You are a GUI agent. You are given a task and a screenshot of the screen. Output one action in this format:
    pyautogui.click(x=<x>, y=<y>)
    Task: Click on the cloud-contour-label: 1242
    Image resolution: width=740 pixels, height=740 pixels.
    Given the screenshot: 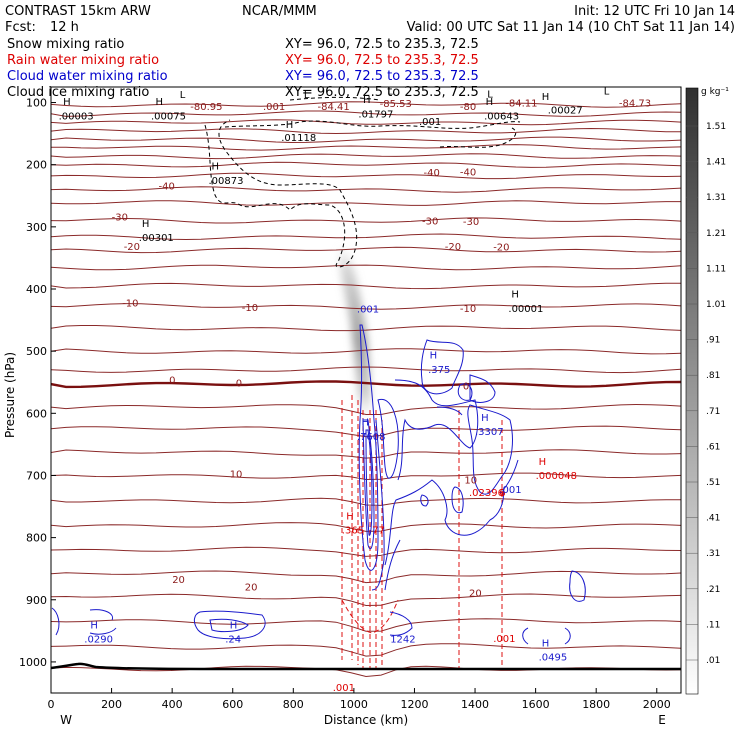 What is the action you would take?
    pyautogui.click(x=402, y=640)
    